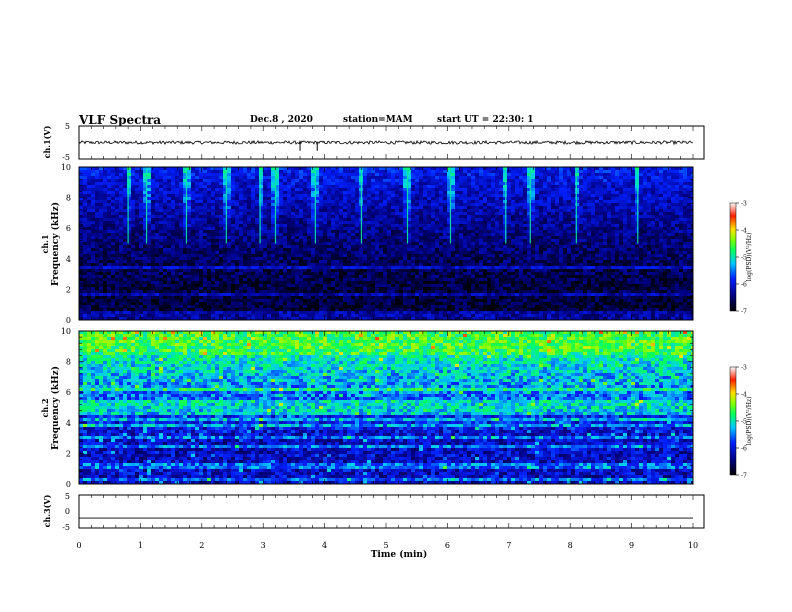 Image resolution: width=792 pixels, height=612 pixels. I want to click on time-axis-ticklabels: 0 1 2 3 4 5 6 7 8 9 10, so click(387, 545).